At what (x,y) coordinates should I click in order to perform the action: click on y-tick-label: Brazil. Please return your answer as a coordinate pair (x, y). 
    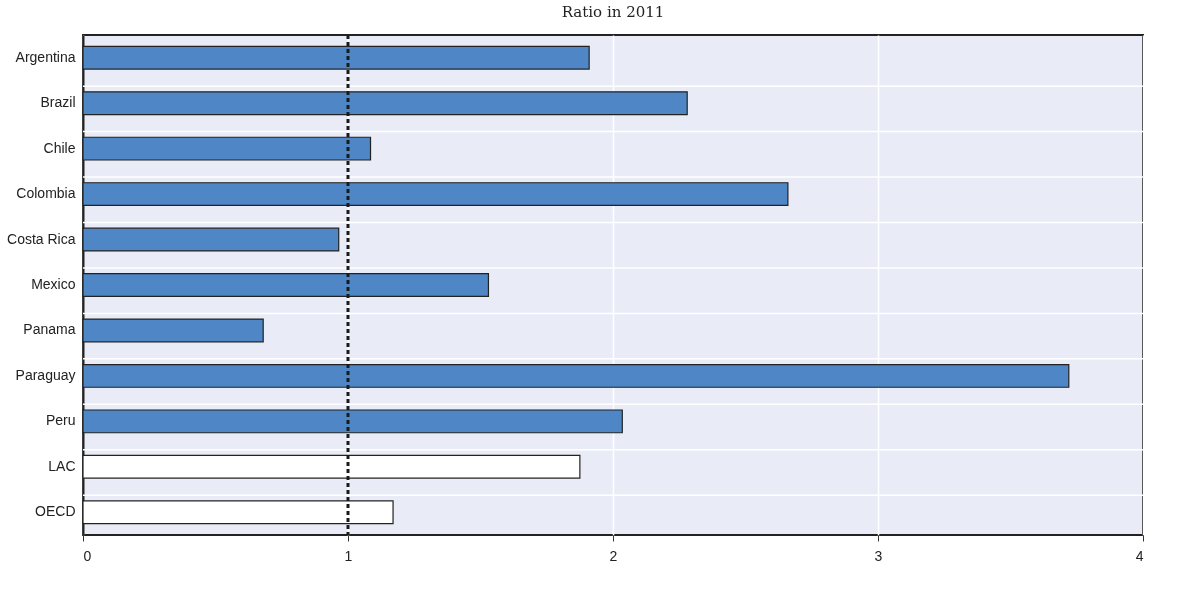
    Looking at the image, I should click on (58, 102).